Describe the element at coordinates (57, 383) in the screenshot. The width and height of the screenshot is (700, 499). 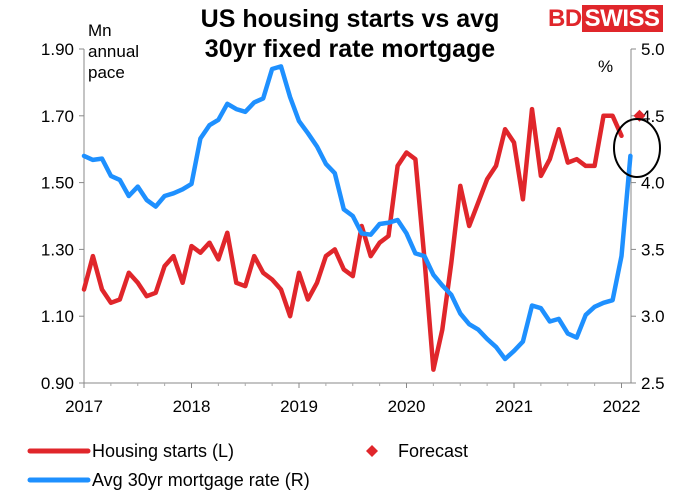
I see `left-axis-tick-label: 0.90` at that location.